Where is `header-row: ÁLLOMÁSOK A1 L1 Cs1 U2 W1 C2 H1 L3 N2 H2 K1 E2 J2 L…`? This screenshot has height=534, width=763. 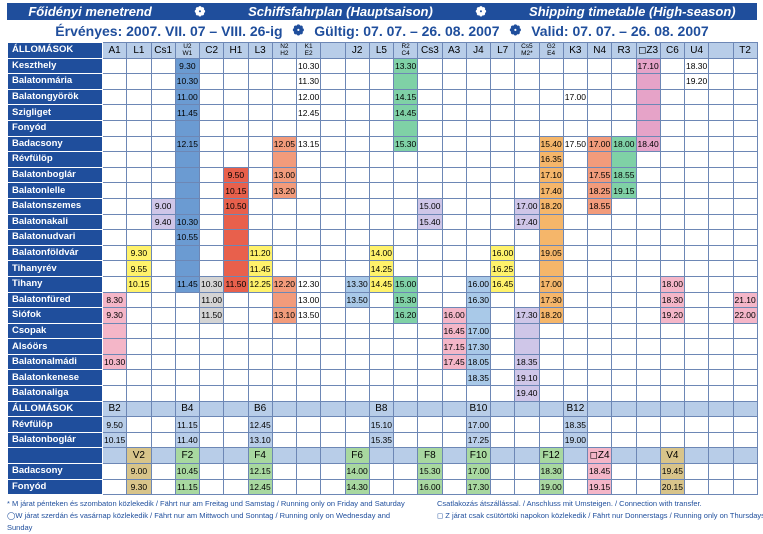
header-row: ÁLLOMÁSOK A1 L1 Cs1 U2 W1 C2 H1 L3 N2 H2 K1 E2 J2 L… is located at coordinates (382, 50).